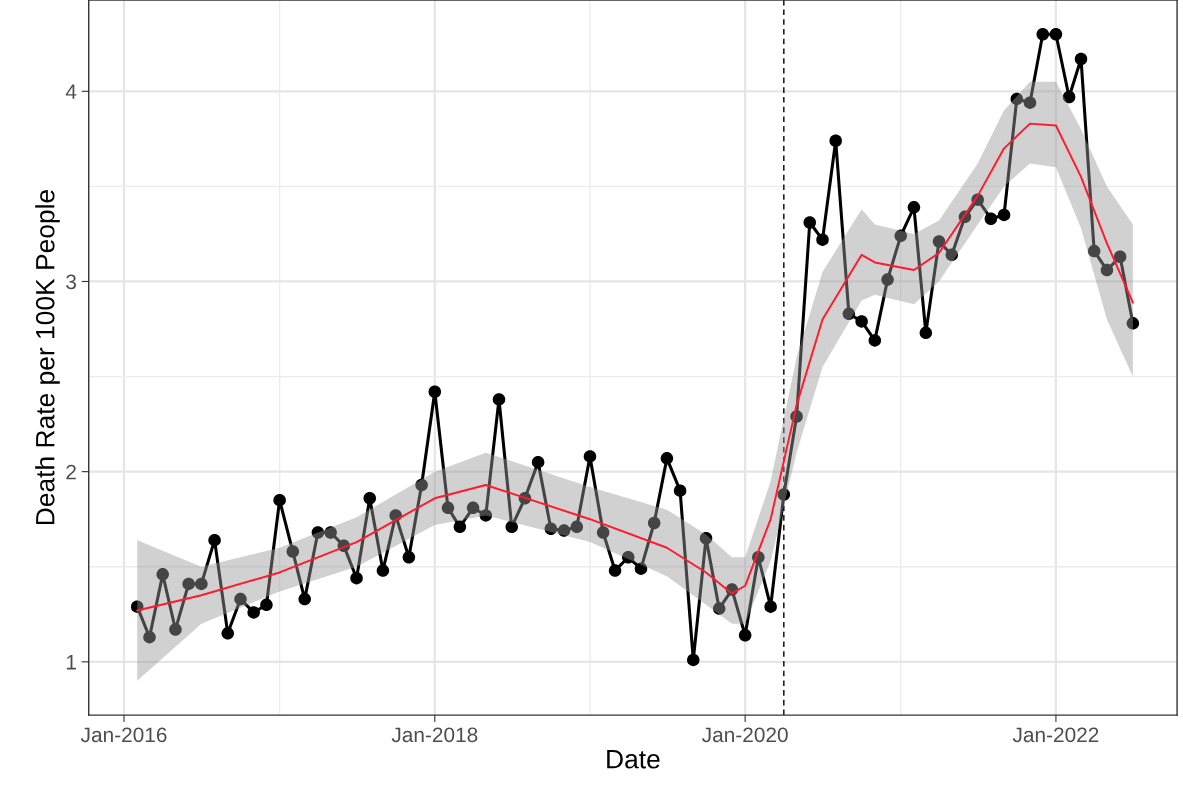 This screenshot has width=1183, height=799. I want to click on x-tick-label: Jan-2016, so click(123, 735).